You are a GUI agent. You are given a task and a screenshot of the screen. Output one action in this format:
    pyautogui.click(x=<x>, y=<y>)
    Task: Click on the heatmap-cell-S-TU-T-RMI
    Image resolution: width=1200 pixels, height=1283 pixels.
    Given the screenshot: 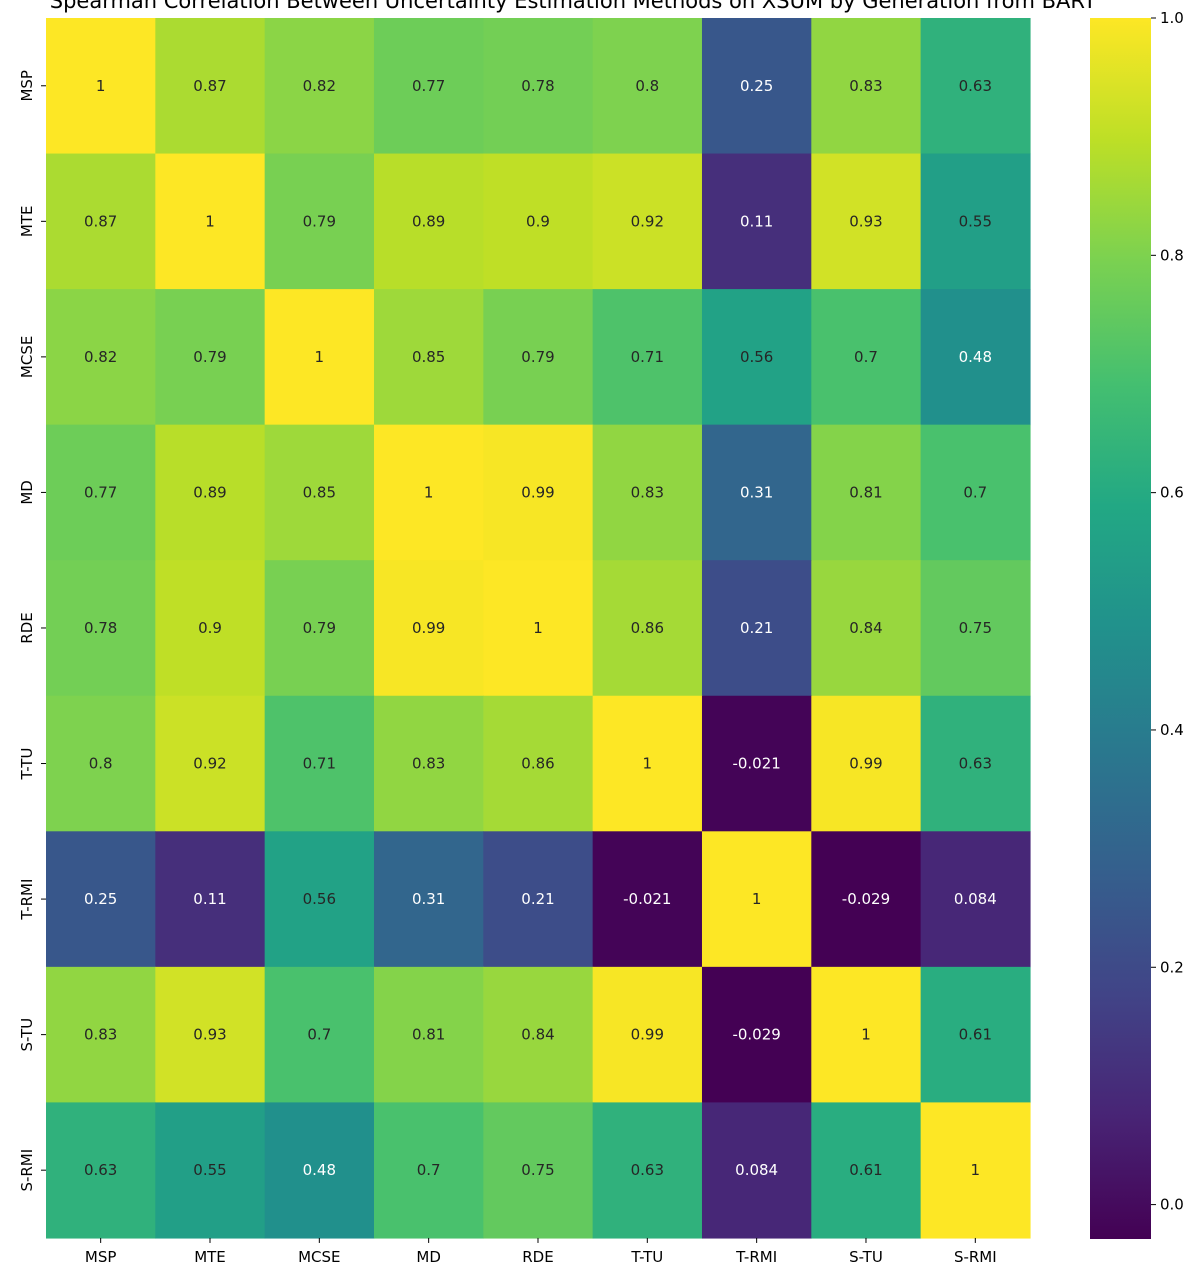 What is the action you would take?
    pyautogui.click(x=756, y=1034)
    